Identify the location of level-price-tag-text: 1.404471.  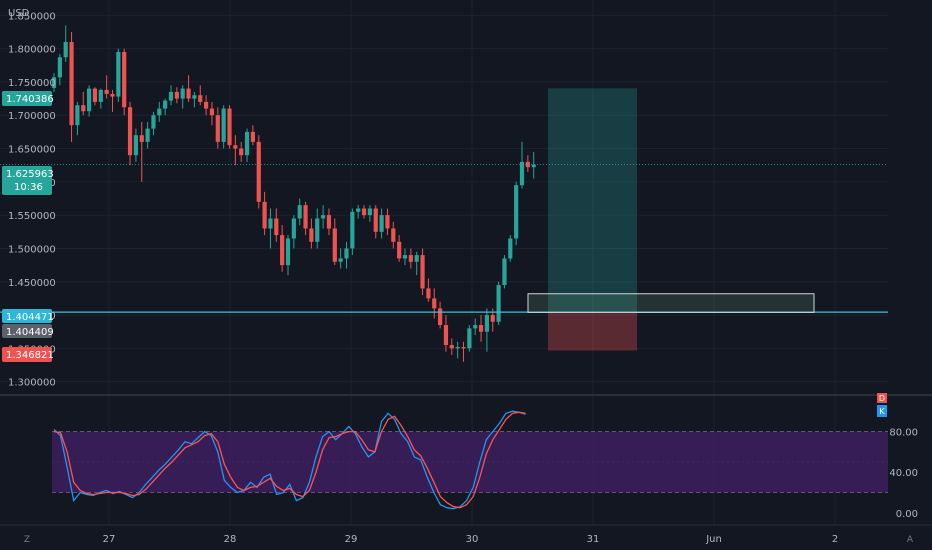
(30, 317).